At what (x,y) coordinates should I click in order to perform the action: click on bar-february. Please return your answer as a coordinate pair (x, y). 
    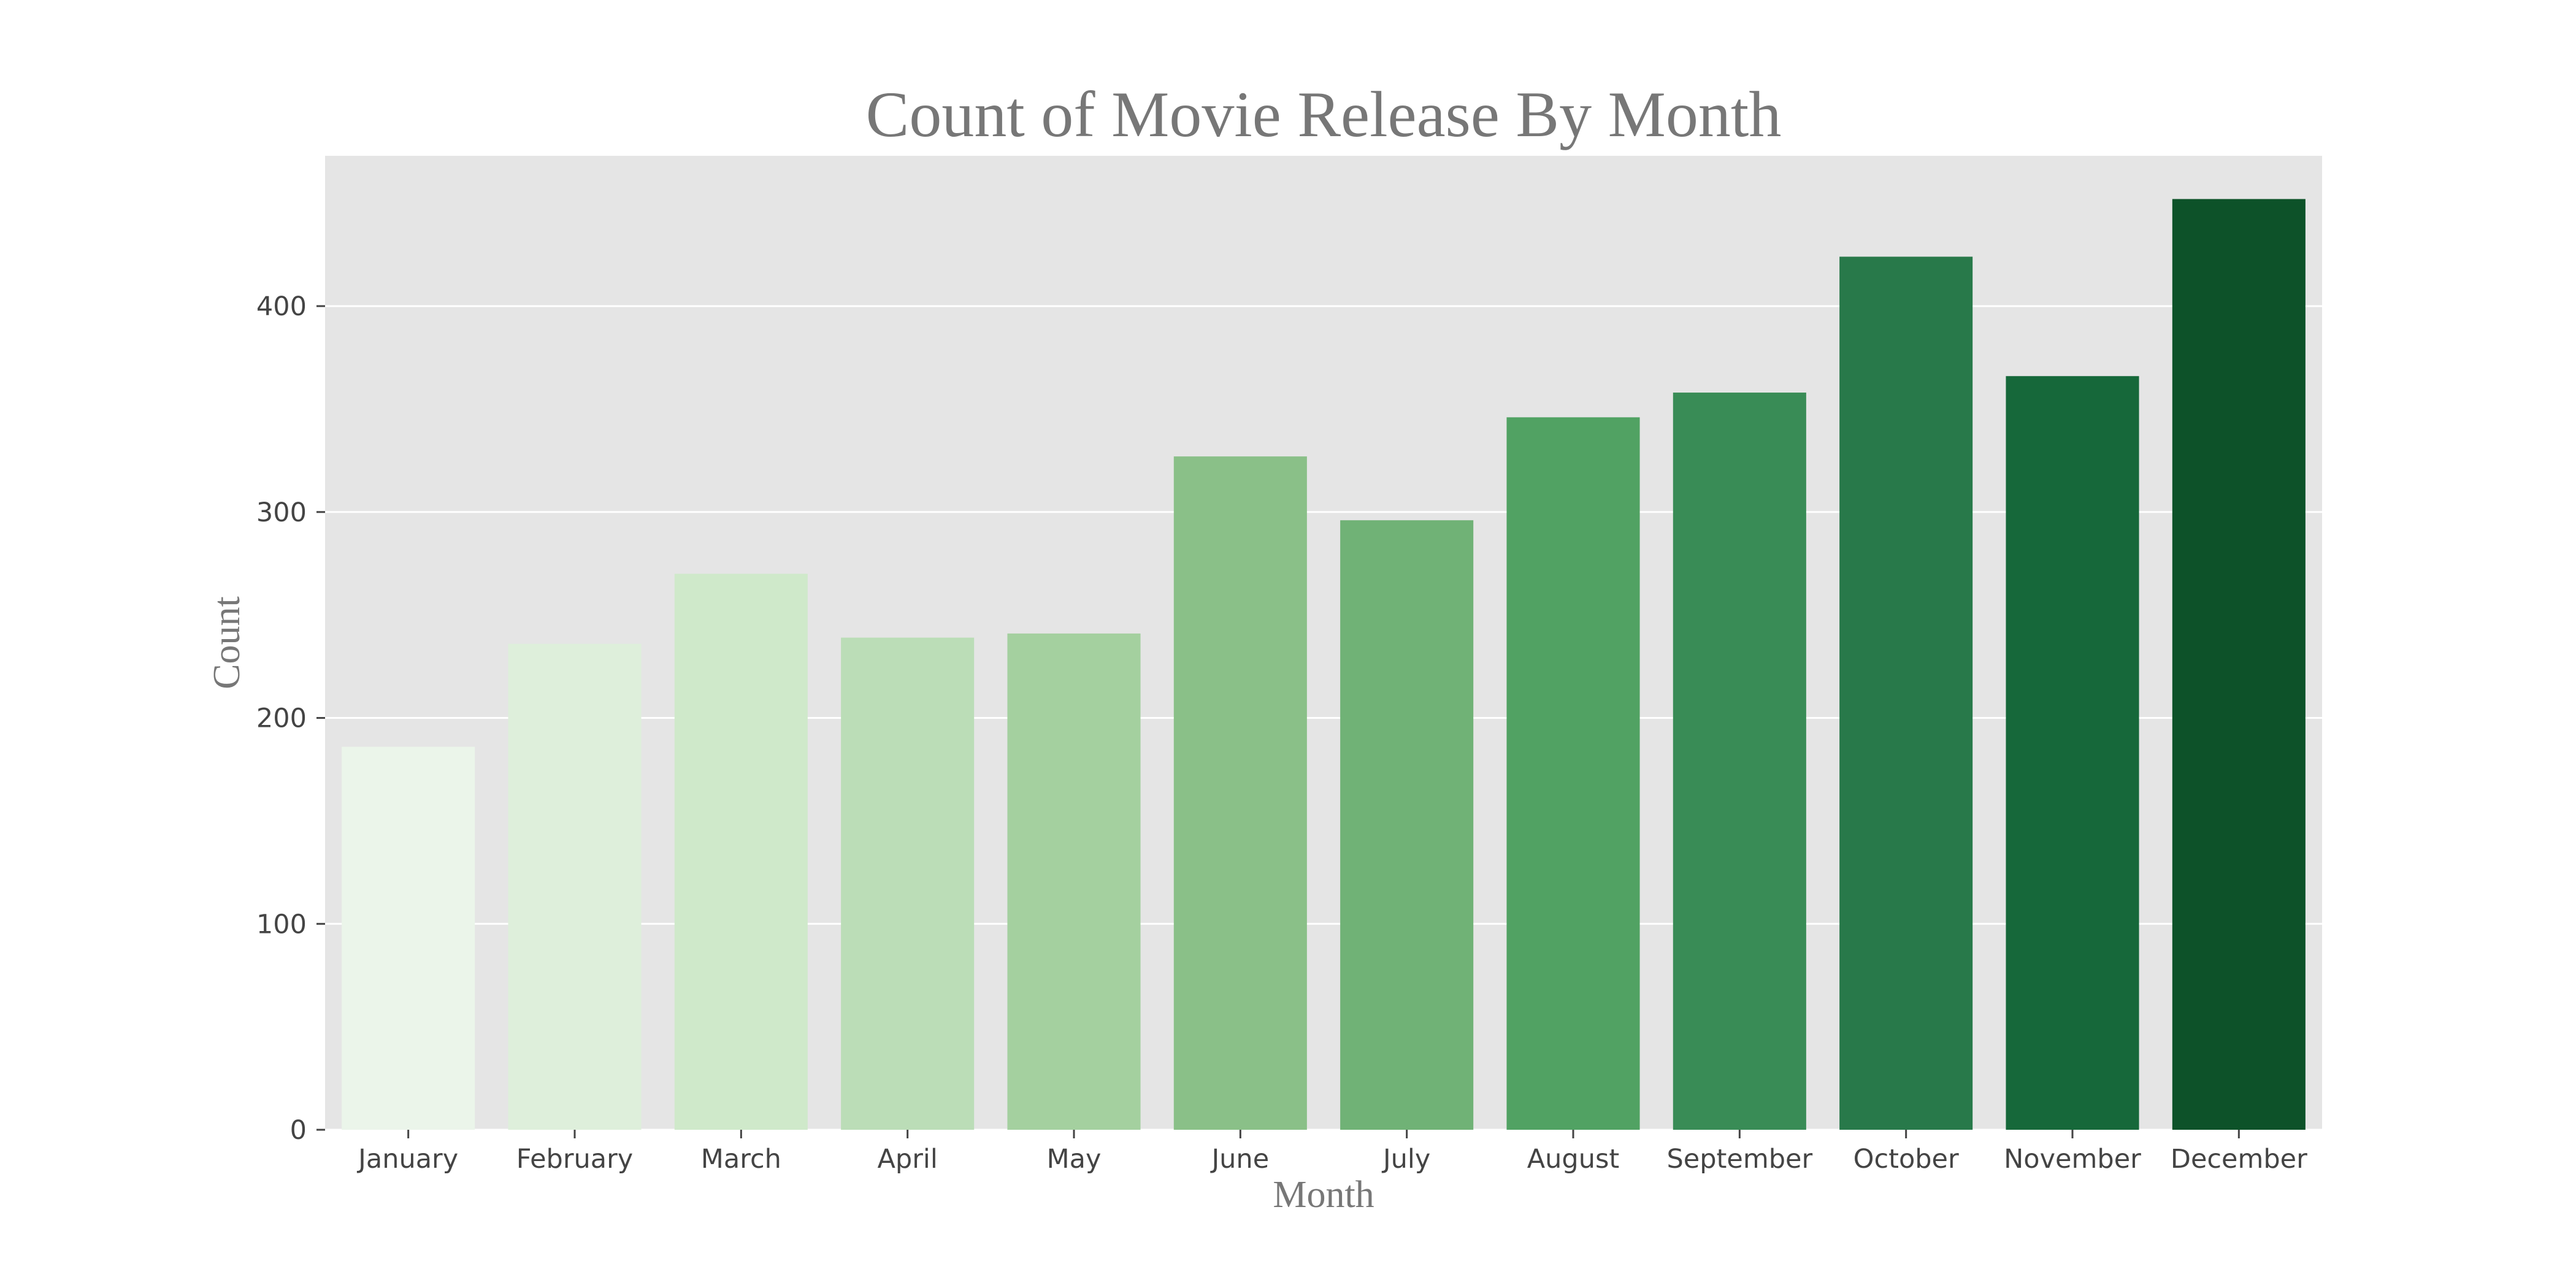
    Looking at the image, I should click on (575, 886).